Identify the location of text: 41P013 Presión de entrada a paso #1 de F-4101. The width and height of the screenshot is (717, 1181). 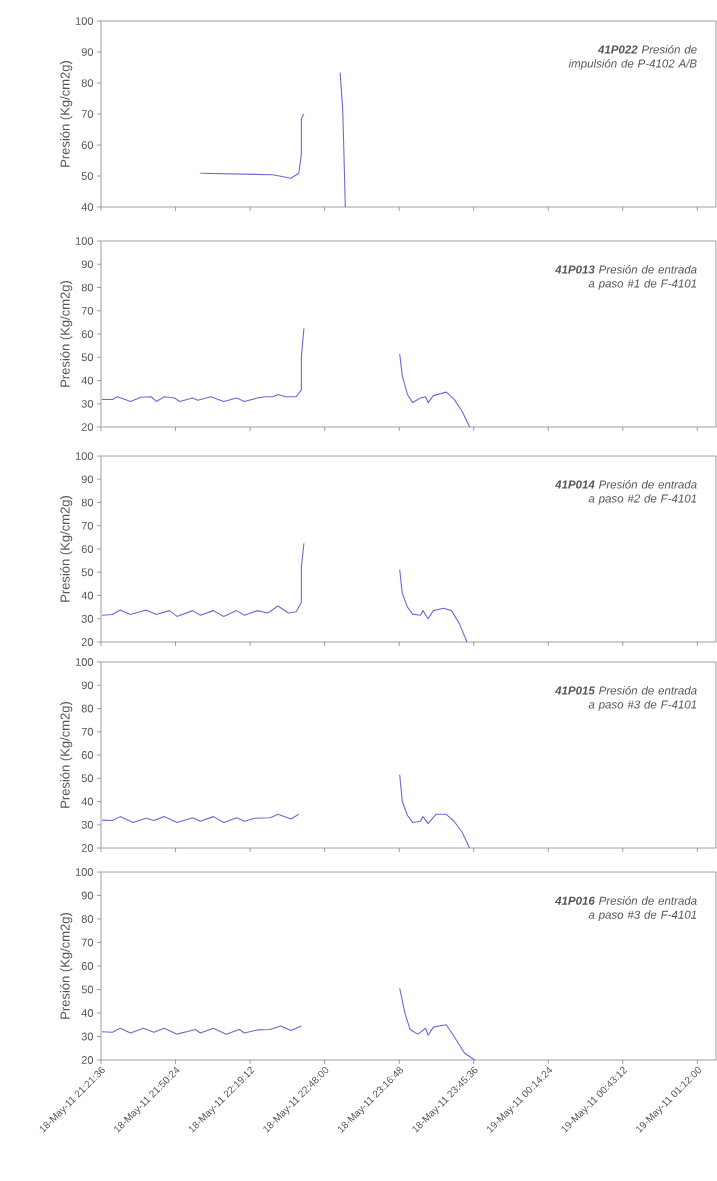
(625, 277).